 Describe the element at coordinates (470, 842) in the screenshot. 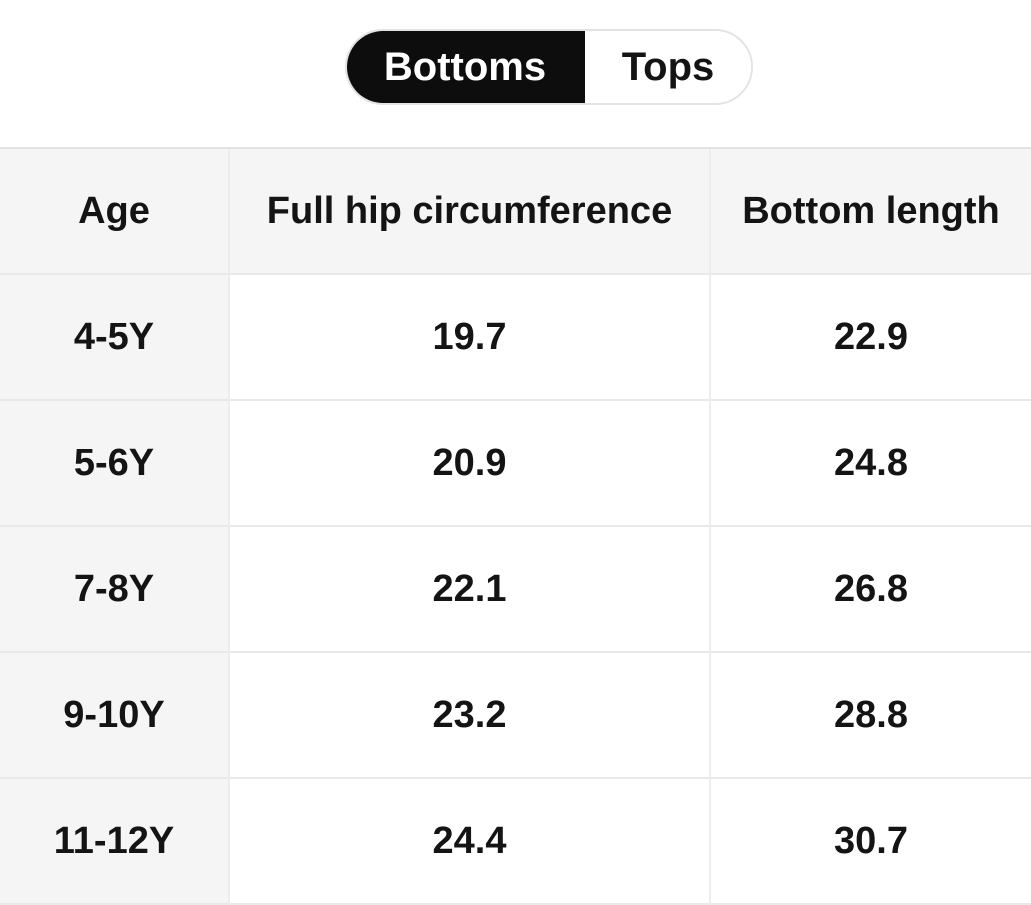

I see `hip-value-cell: 24.4` at that location.